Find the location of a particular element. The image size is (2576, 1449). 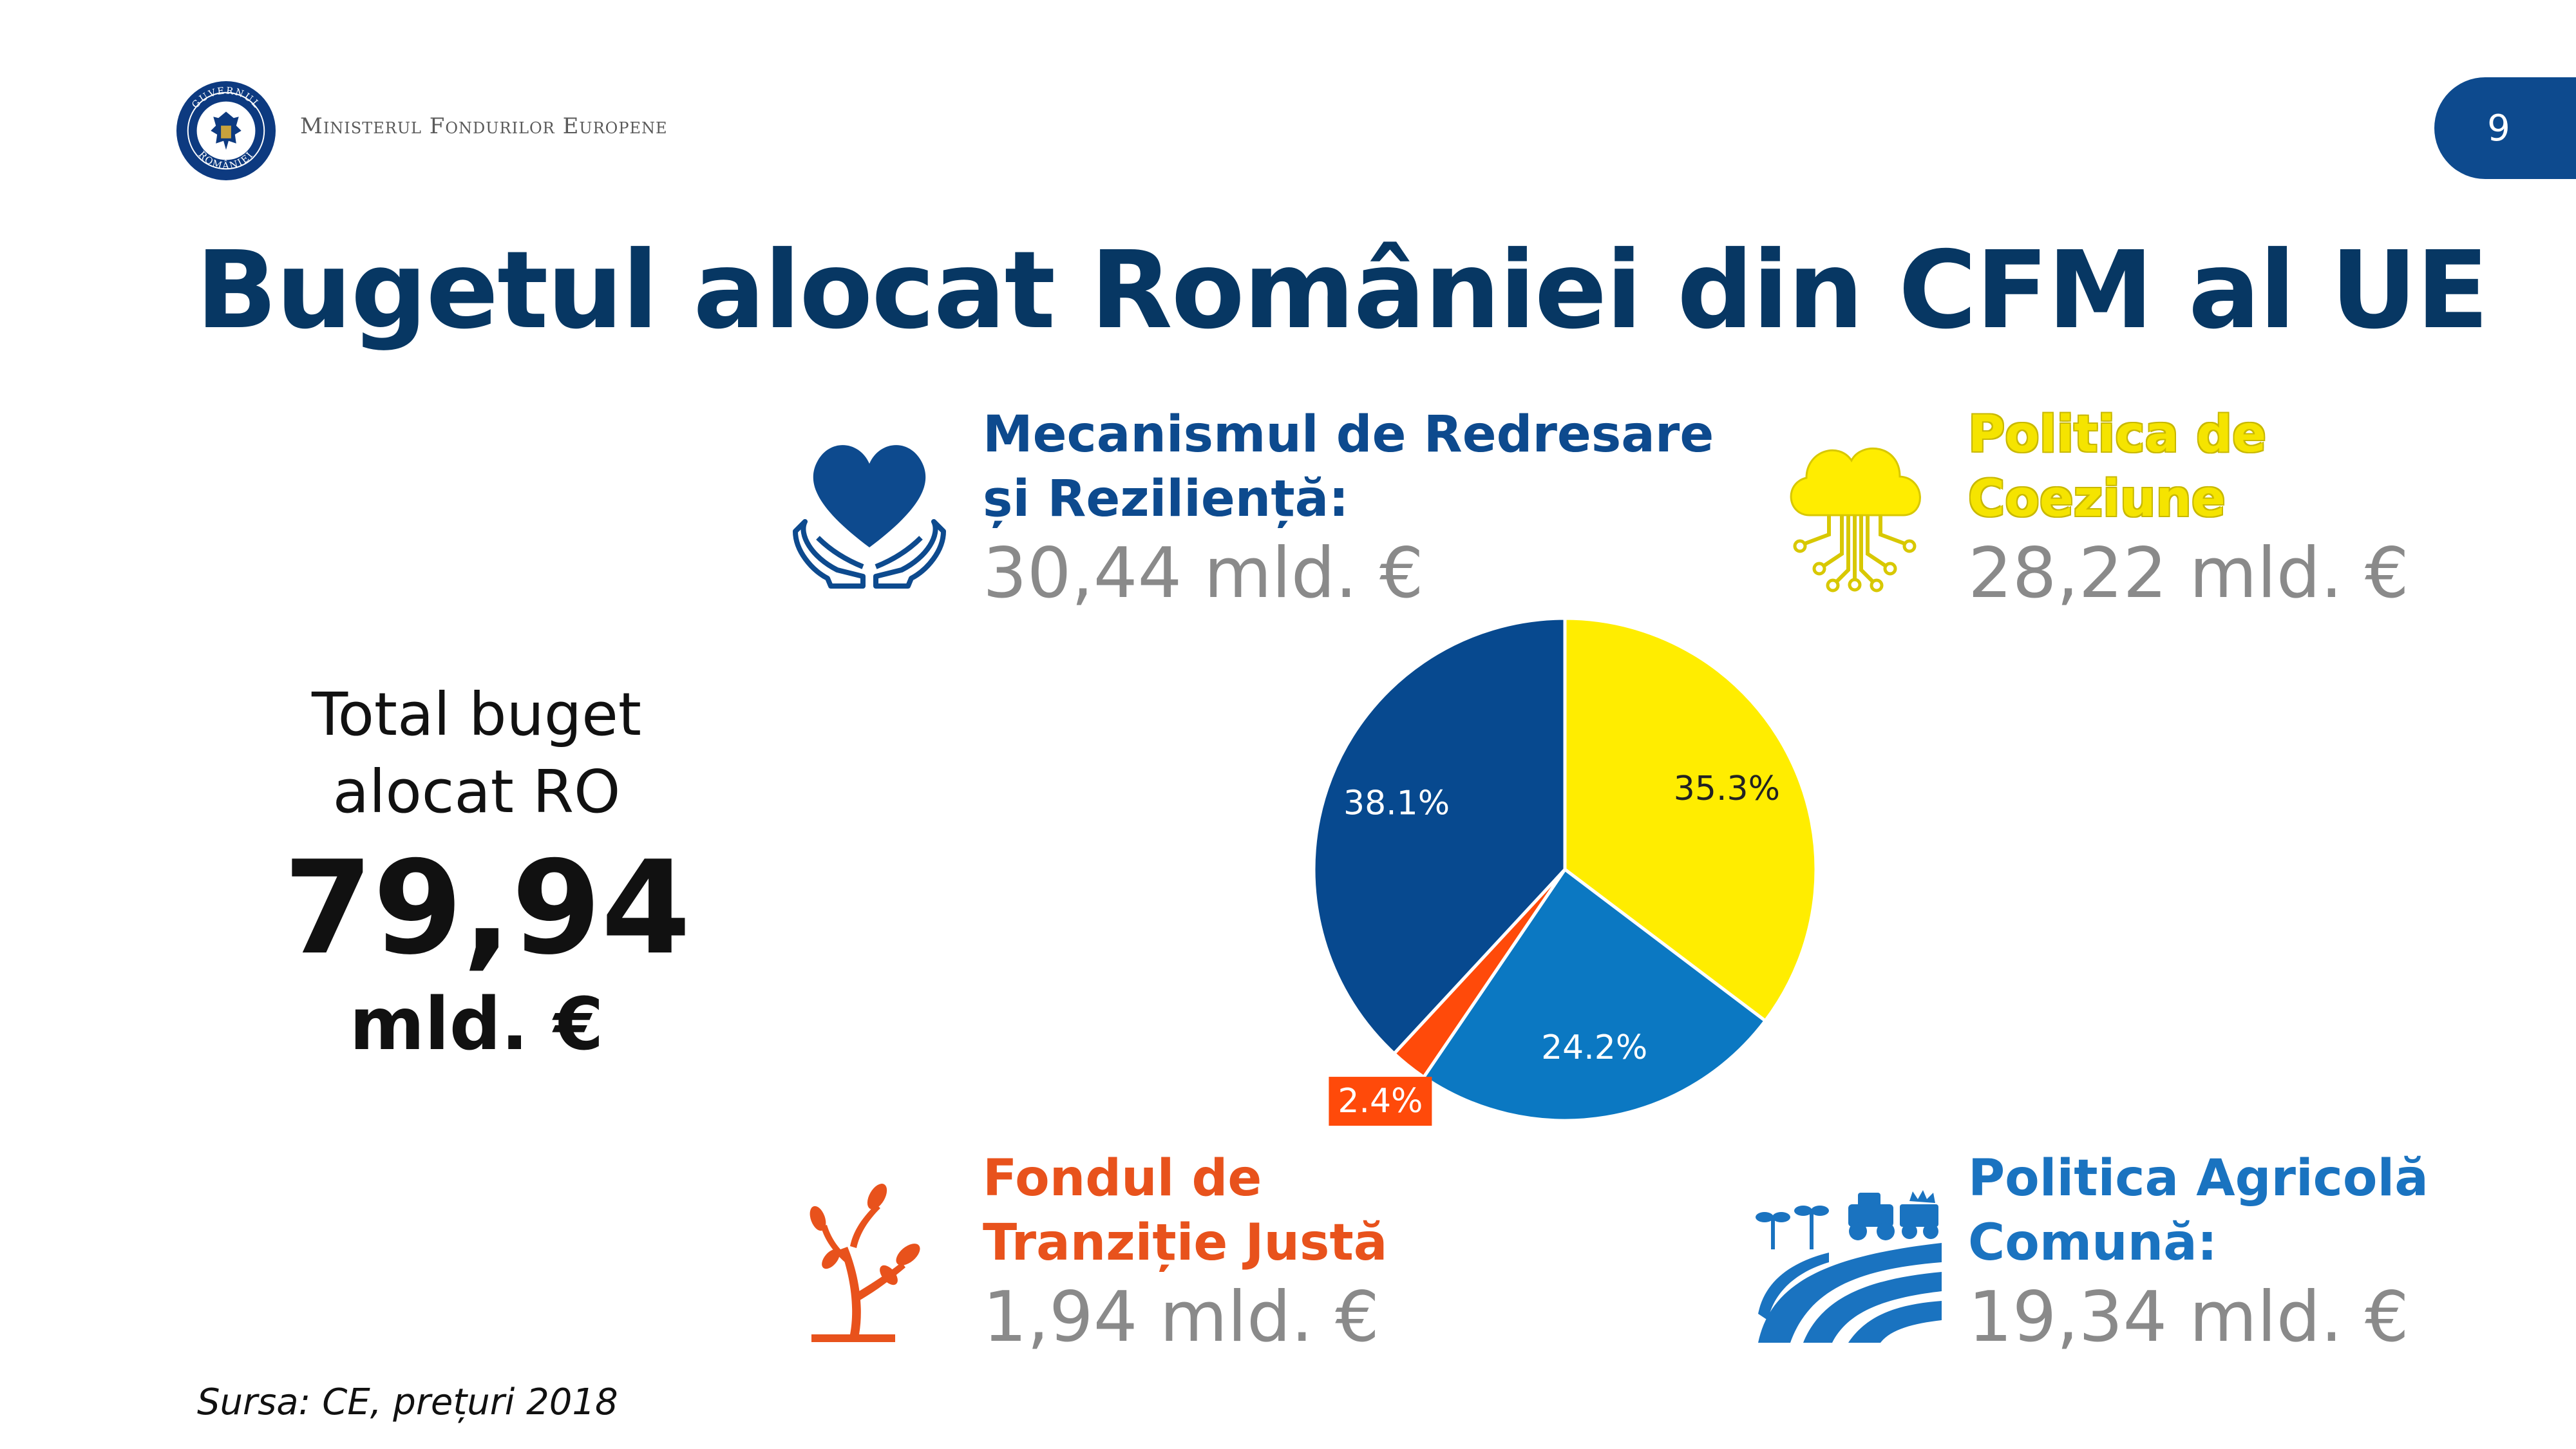

slide-title: Bugetul alocat României din CFM al UE is located at coordinates (1343, 291).